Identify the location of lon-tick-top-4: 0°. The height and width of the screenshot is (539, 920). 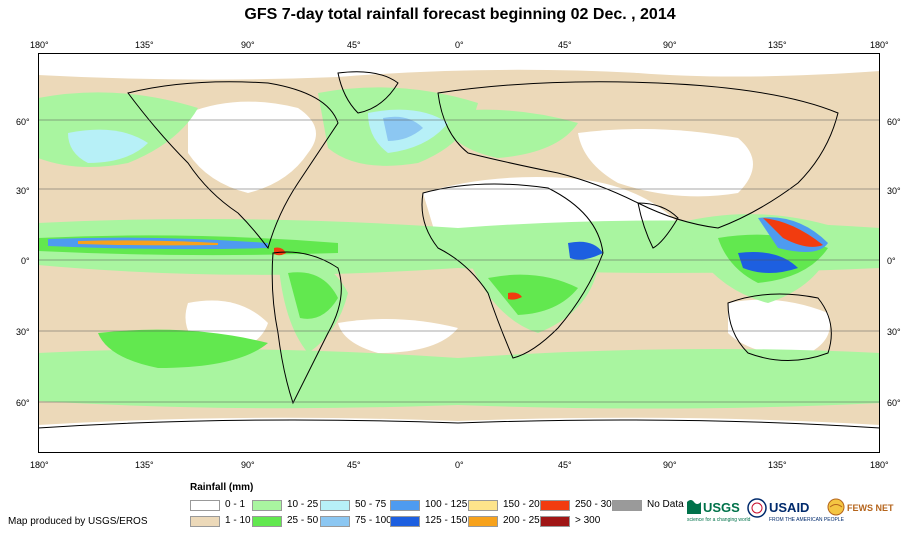
(459, 45).